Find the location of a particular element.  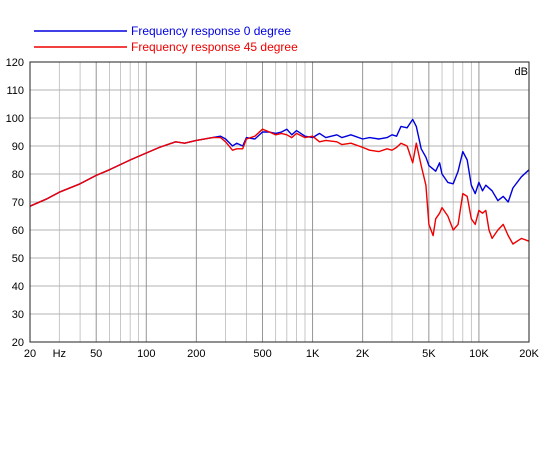

y-tick-label: 90 is located at coordinates (18, 147).